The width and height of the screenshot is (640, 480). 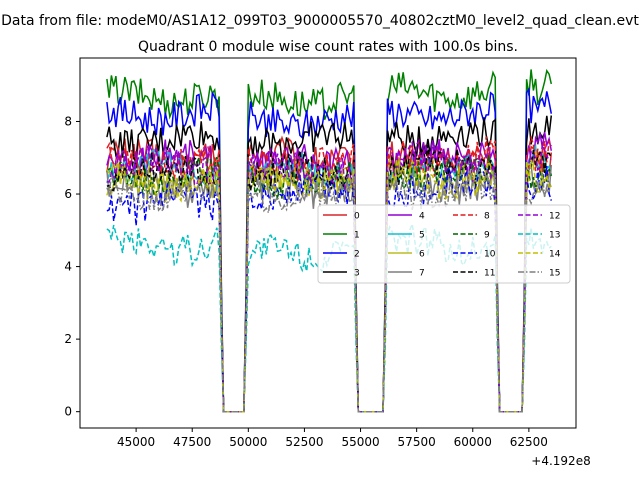 What do you see at coordinates (332, 438) in the screenshot?
I see `x-axis: 45000 47500 50000 52500 55000 57500 60000 62500` at bounding box center [332, 438].